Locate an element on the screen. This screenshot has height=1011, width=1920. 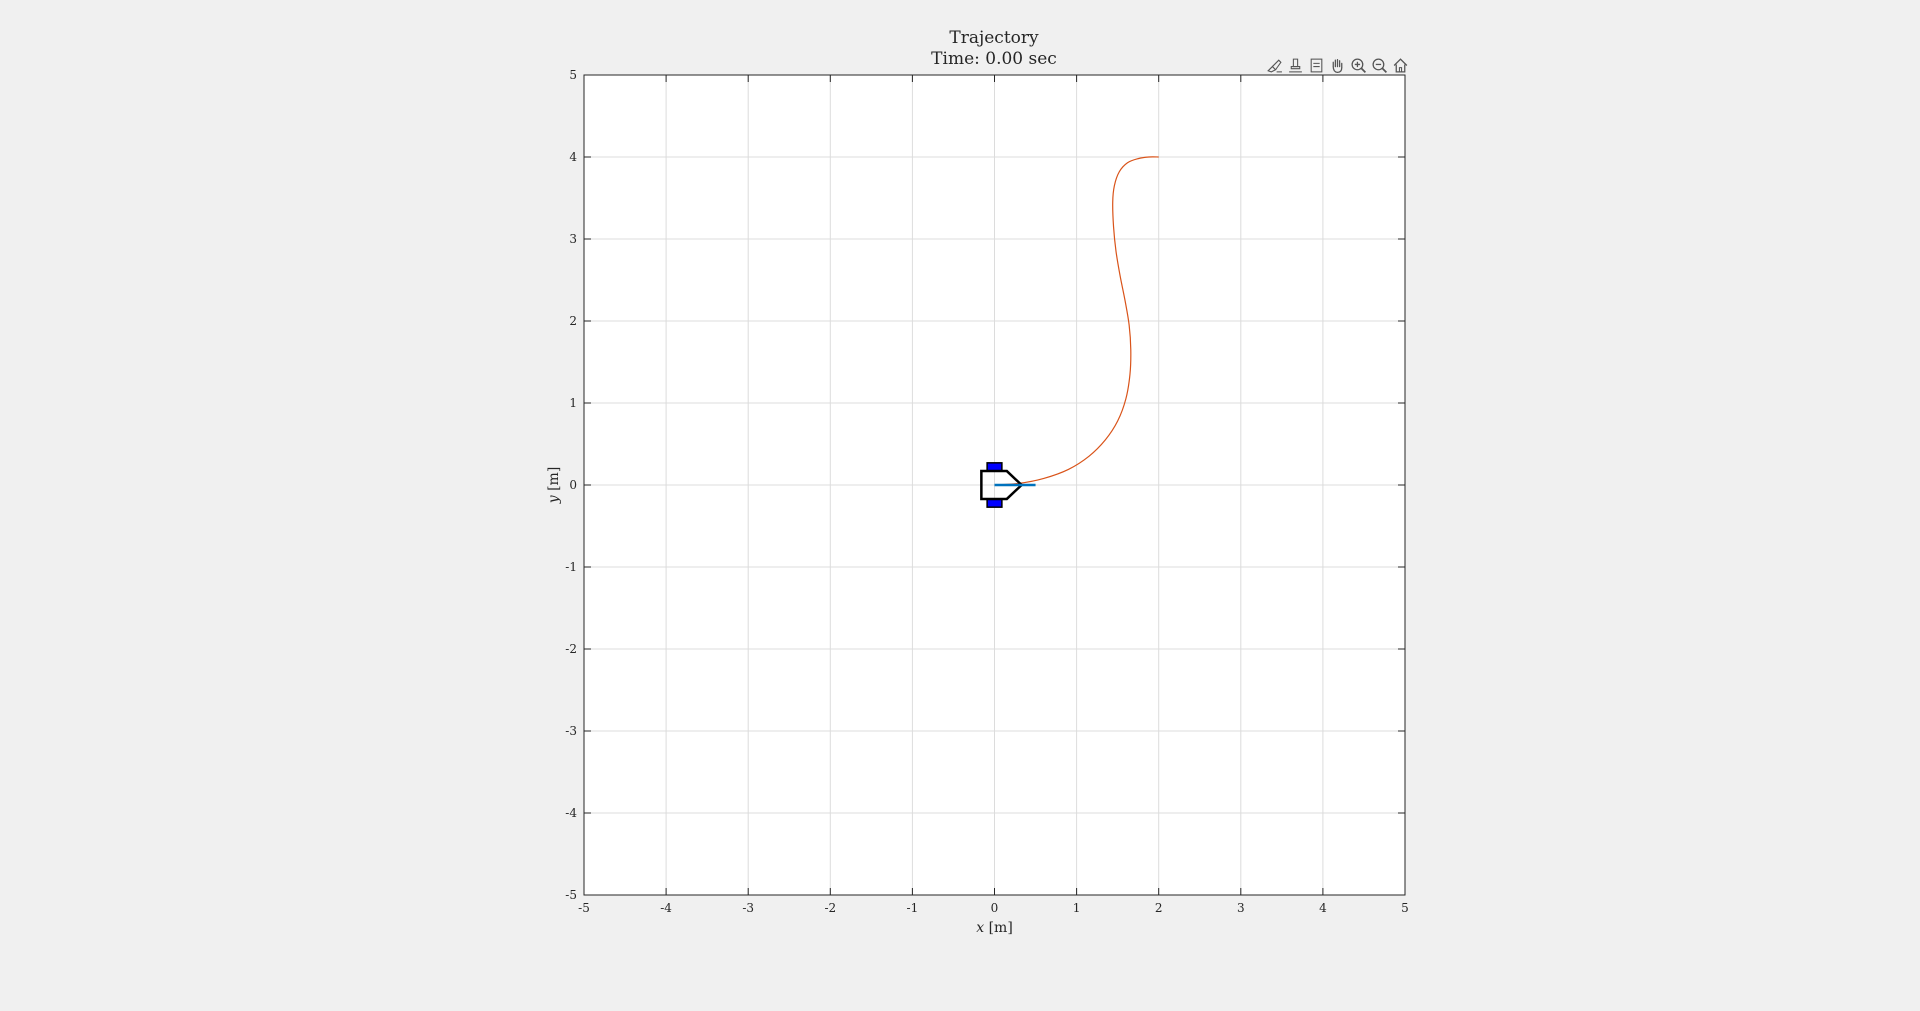
x-tick-label: 1 is located at coordinates (1077, 908).